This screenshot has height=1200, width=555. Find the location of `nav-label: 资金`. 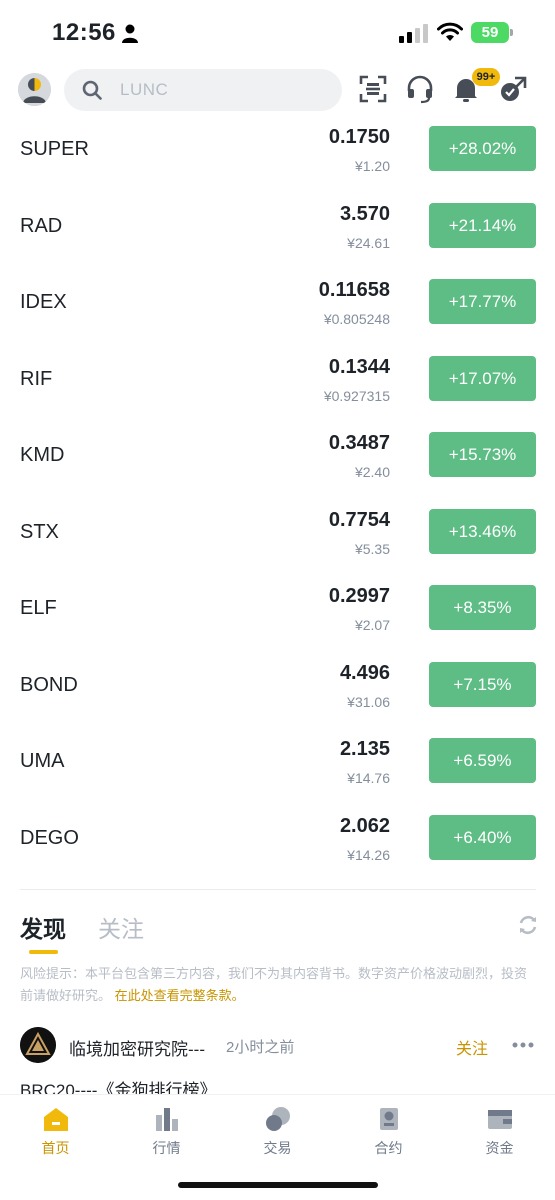

nav-label: 资金 is located at coordinates (499, 1148).